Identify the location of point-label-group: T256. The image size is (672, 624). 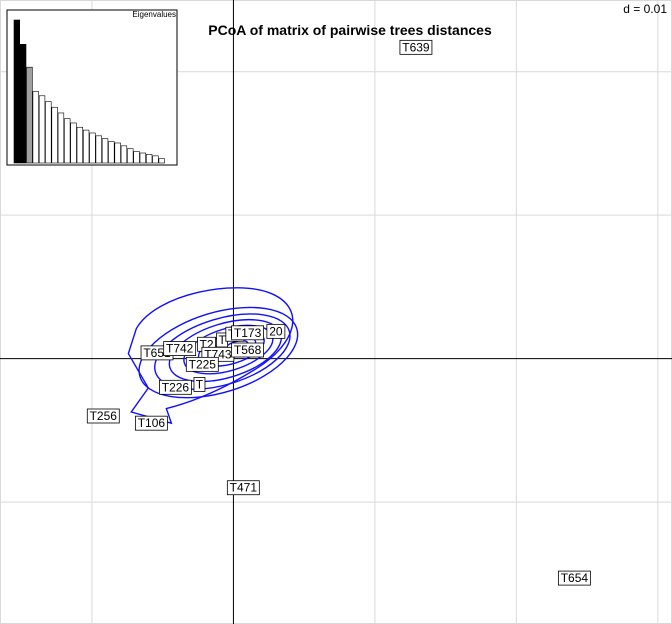
(103, 416).